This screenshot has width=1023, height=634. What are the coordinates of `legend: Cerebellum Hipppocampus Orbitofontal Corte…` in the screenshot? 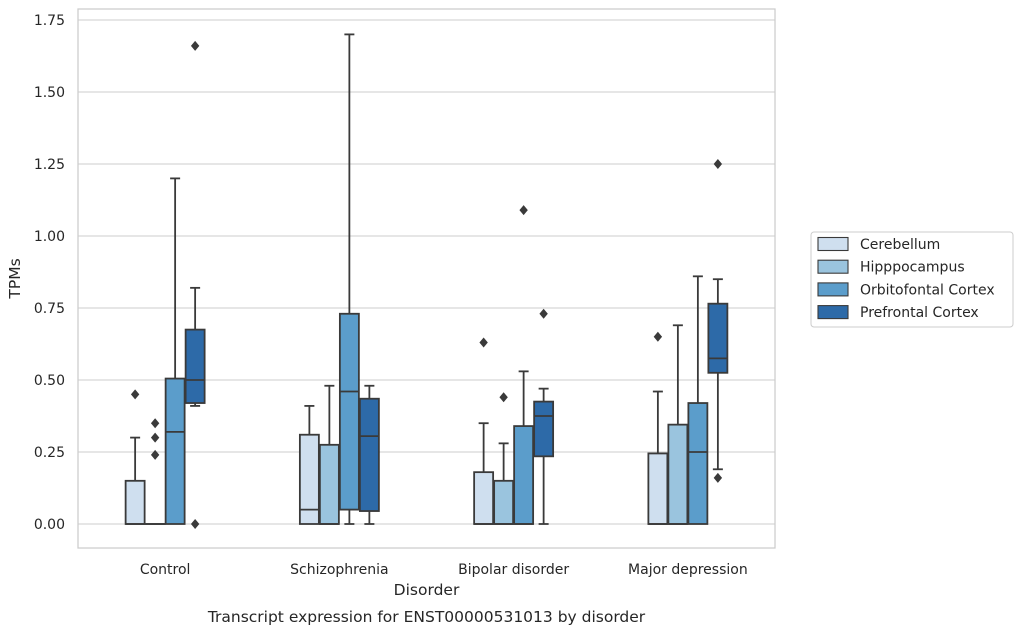 It's located at (912, 279).